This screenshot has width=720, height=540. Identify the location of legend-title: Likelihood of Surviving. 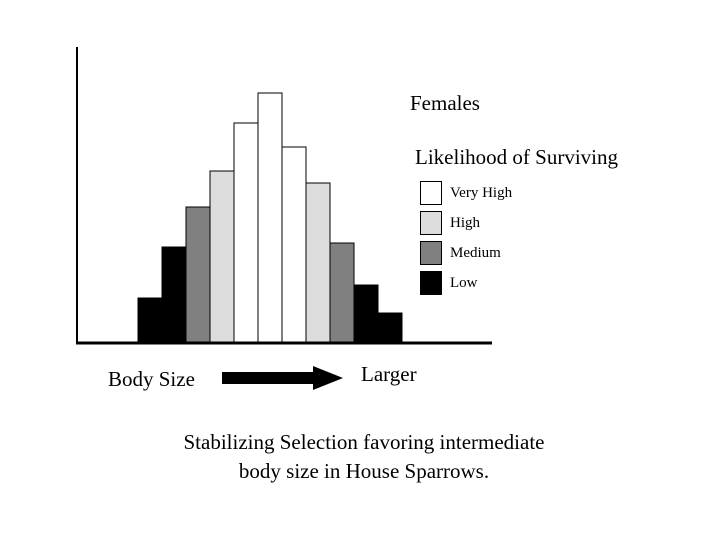
(516, 157).